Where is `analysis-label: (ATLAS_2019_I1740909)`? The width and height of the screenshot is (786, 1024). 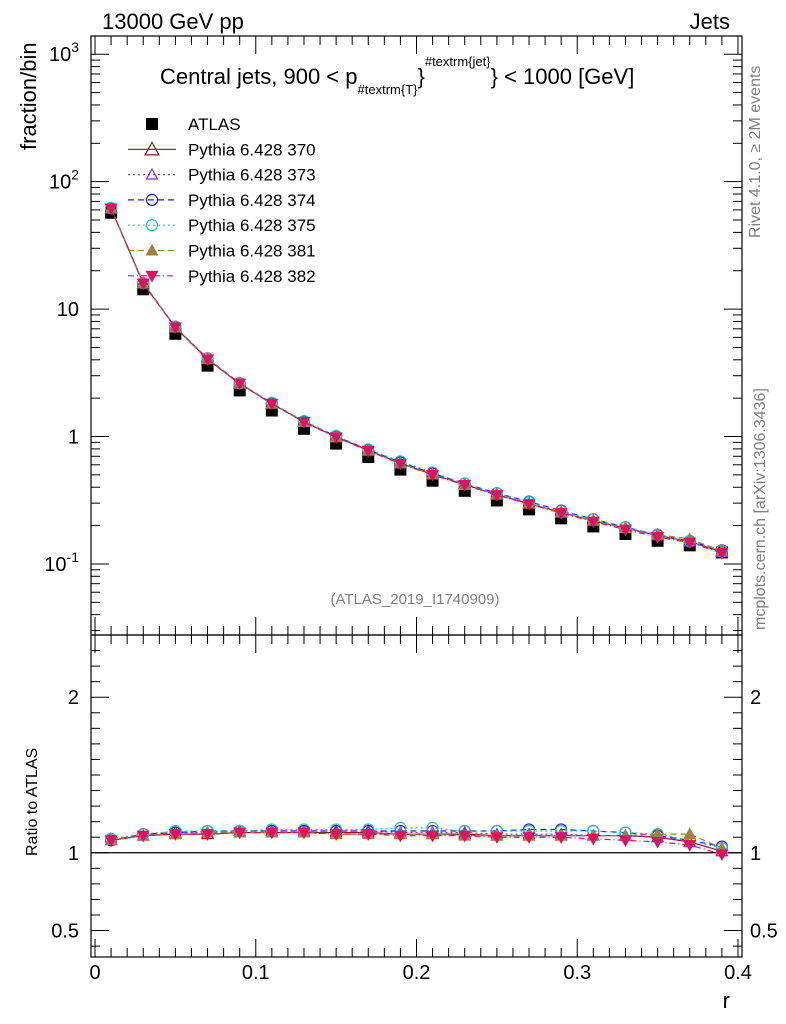 analysis-label: (ATLAS_2019_I1740909) is located at coordinates (414, 599).